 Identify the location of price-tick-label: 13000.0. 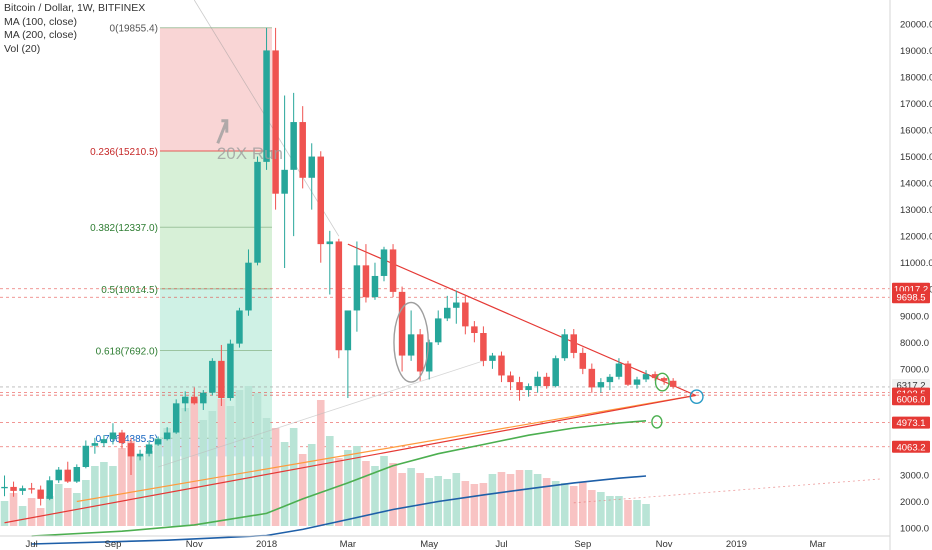
(916, 210).